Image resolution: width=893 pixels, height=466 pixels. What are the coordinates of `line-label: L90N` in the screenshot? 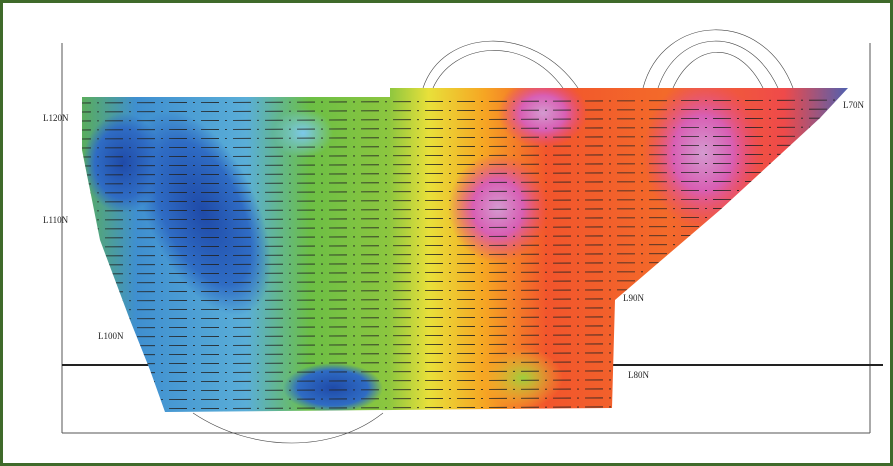 It's located at (633, 298).